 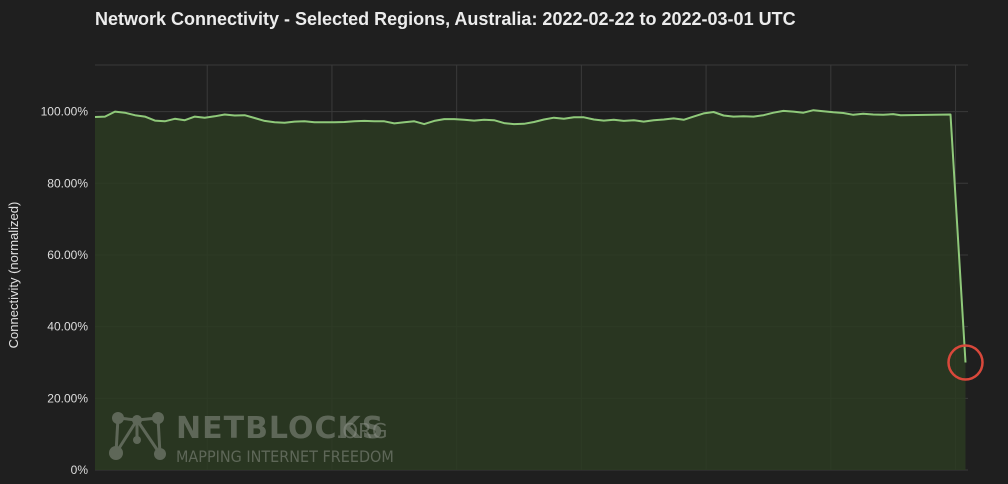 I want to click on watermark-brand: NETBLOCKS, so click(x=280, y=428).